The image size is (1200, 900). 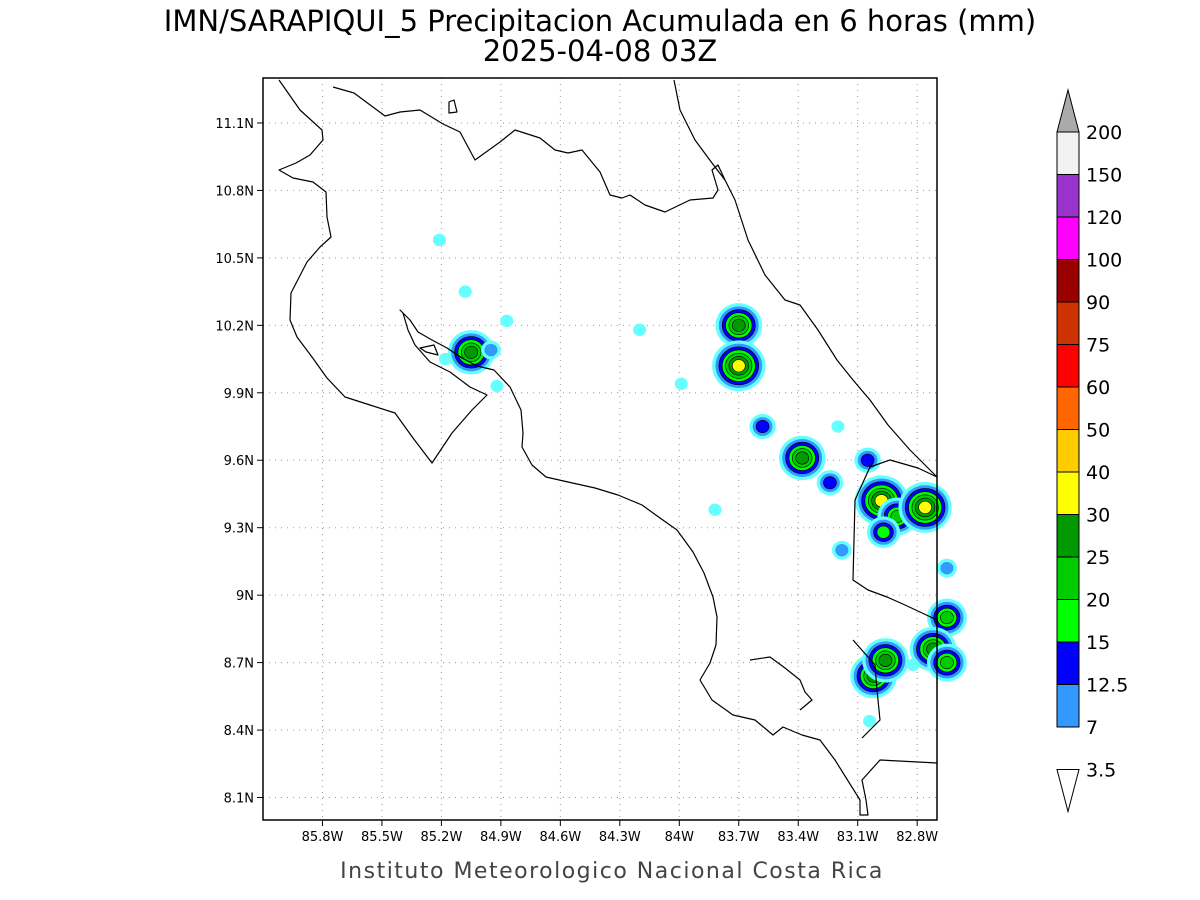 I want to click on lat-tick-label: 11.1N, so click(x=234, y=124).